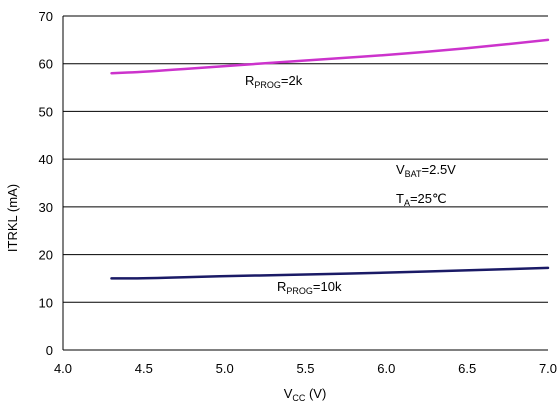 Image resolution: width=558 pixels, height=405 pixels. Describe the element at coordinates (274, 81) in the screenshot. I see `annotation-rprog-2k: RPROG=2k` at that location.